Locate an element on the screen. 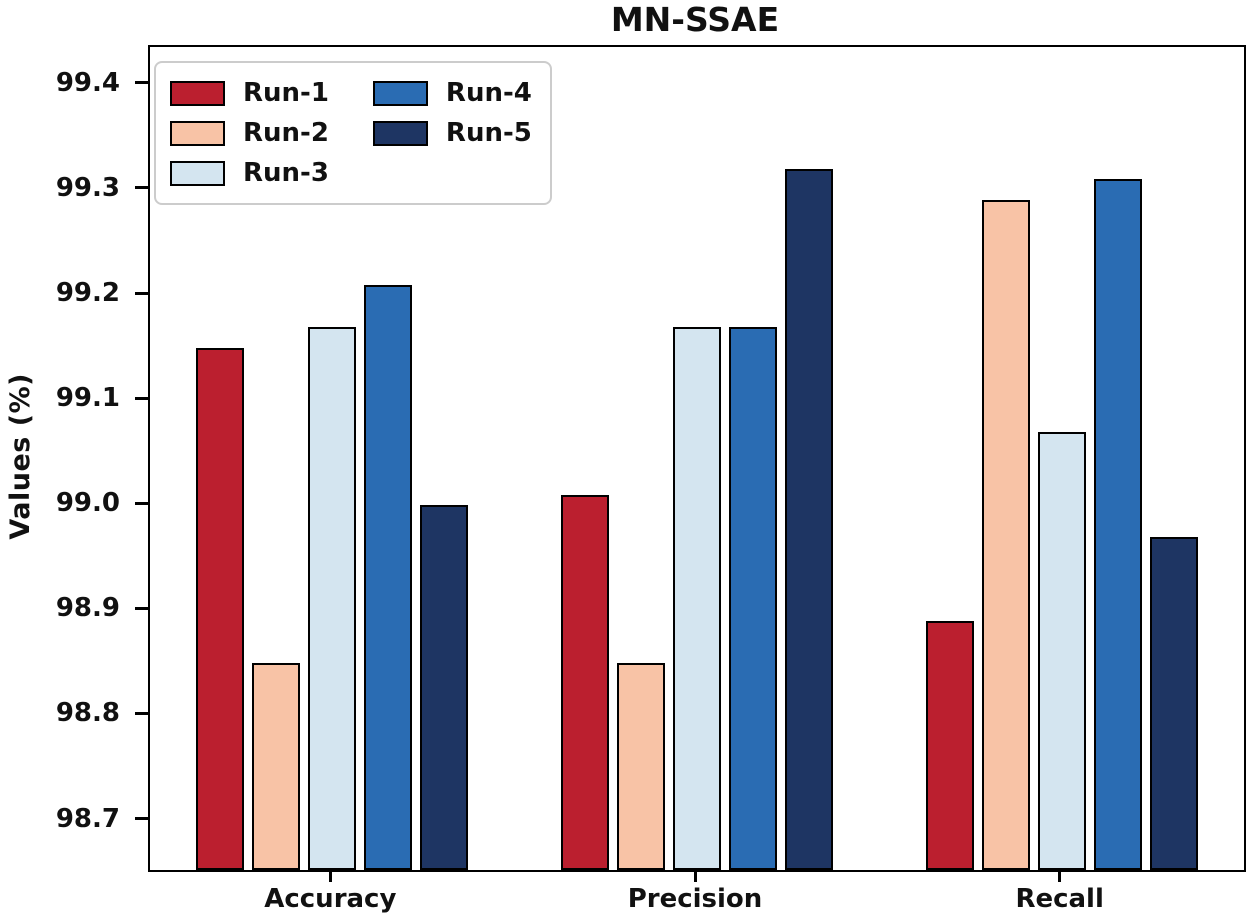 Image resolution: width=1250 pixels, height=921 pixels. bar-run-4-precision is located at coordinates (753, 598).